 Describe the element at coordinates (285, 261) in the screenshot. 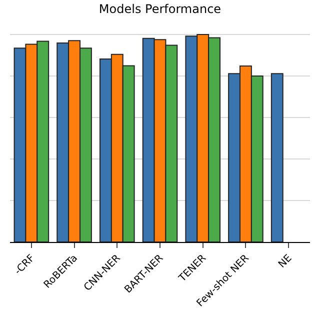

I see `x-tick-label: NE` at that location.